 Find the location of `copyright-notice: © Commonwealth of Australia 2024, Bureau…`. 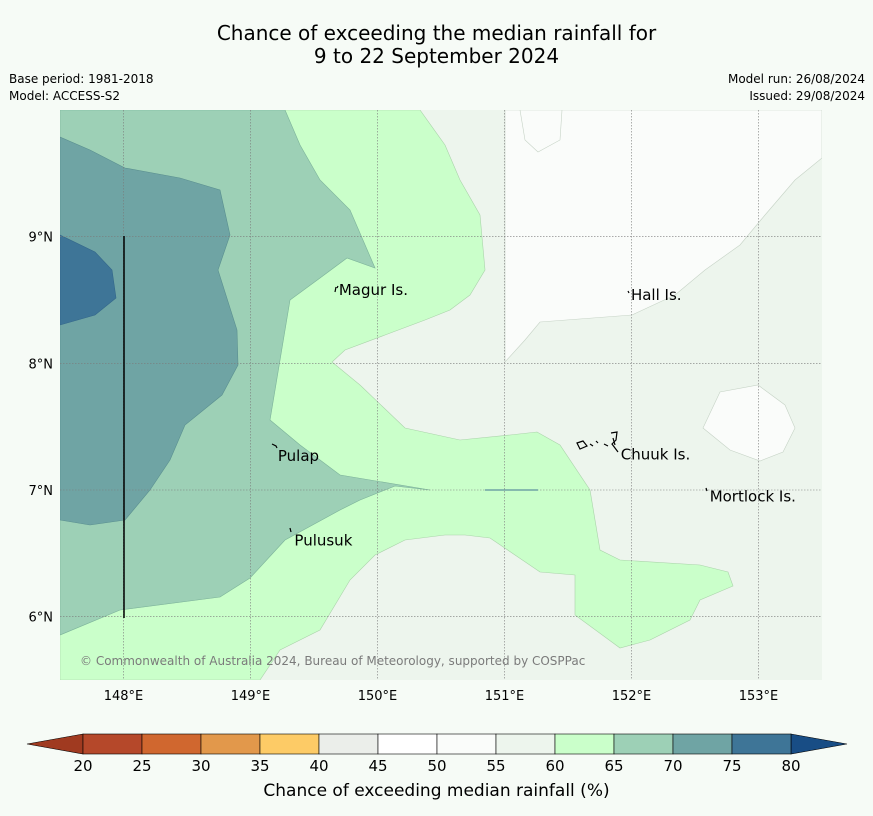

copyright-notice: © Commonwealth of Australia 2024, Bureau… is located at coordinates (332, 661).